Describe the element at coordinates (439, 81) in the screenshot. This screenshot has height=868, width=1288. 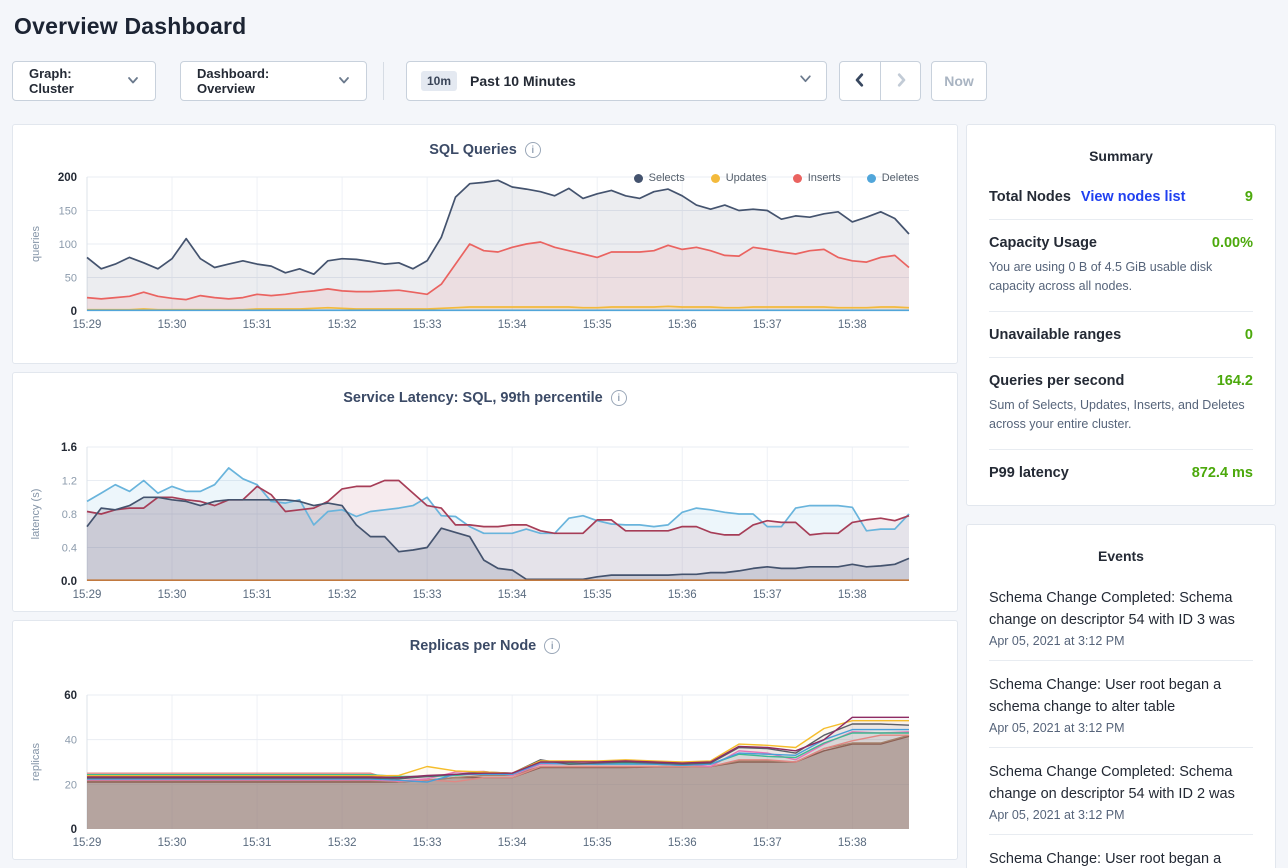
I see `time-range-badge: 10m` at that location.